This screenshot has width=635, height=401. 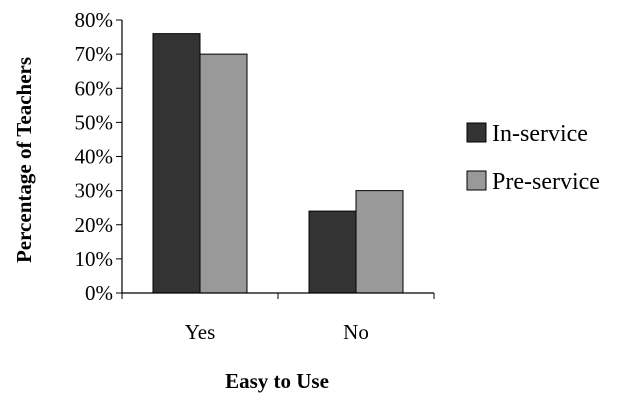 I want to click on y-ticks-group: 0% 10% 20% 30% 40% 50% 60% 70% 80%, so click(x=98, y=156).